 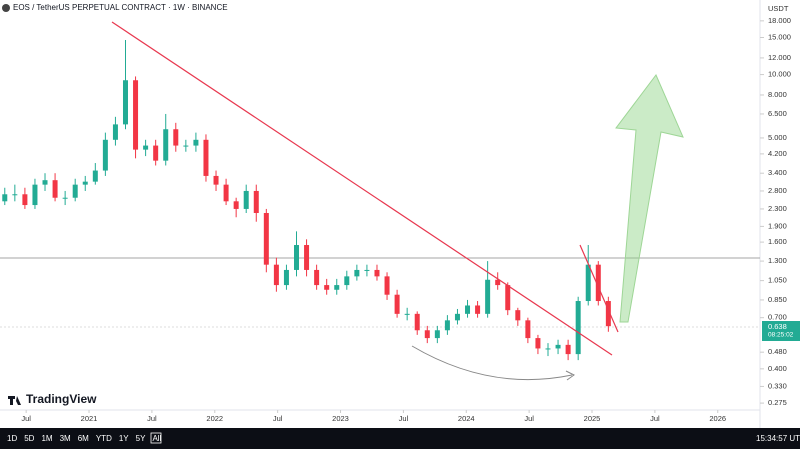 What do you see at coordinates (779, 36) in the screenshot?
I see `y-tick-label: 15.000` at bounding box center [779, 36].